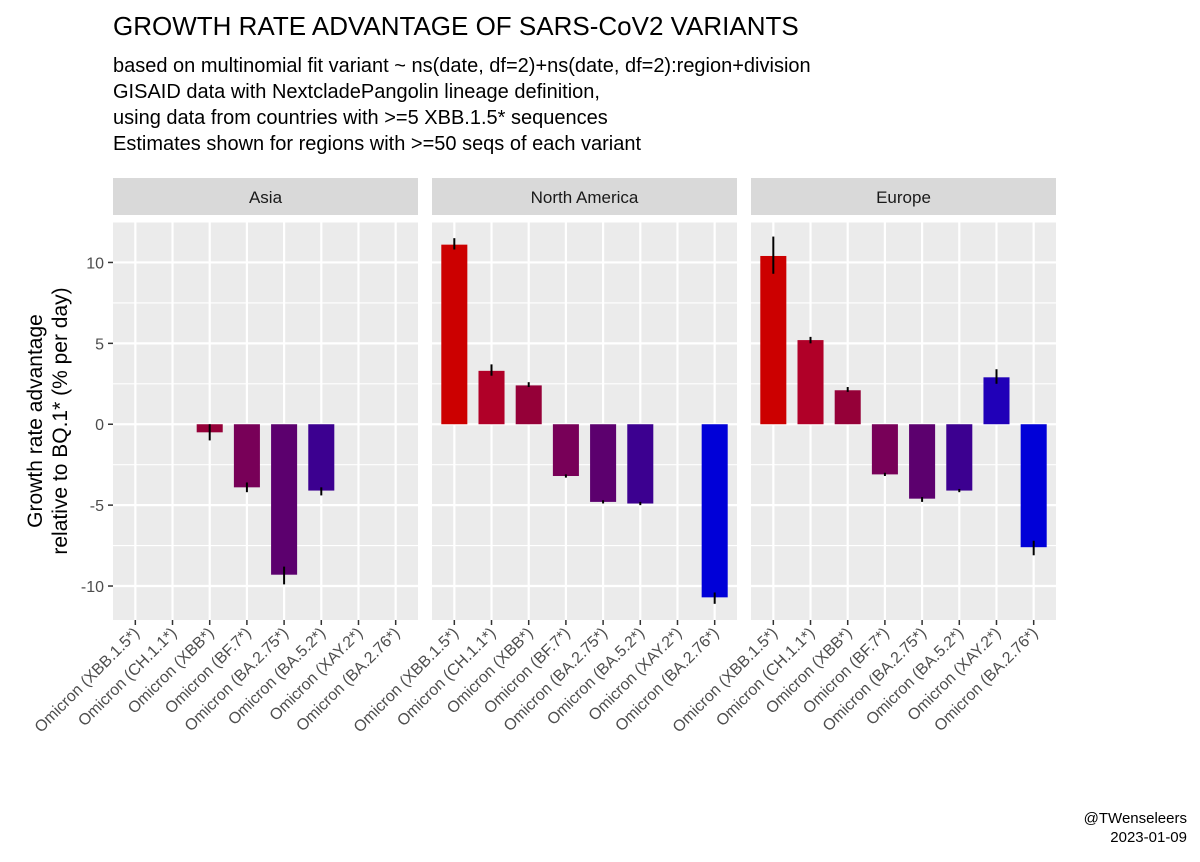  What do you see at coordinates (97, 506) in the screenshot?
I see `y-tick-label: -5` at bounding box center [97, 506].